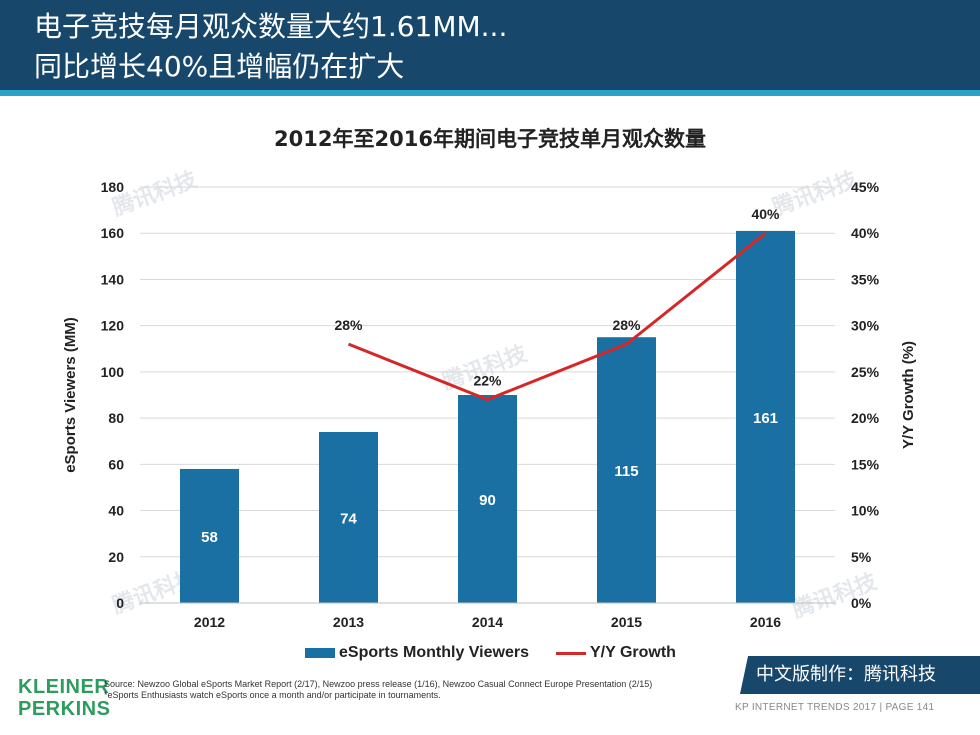 The image size is (980, 735). I want to click on header-accent-line, so click(490, 93).